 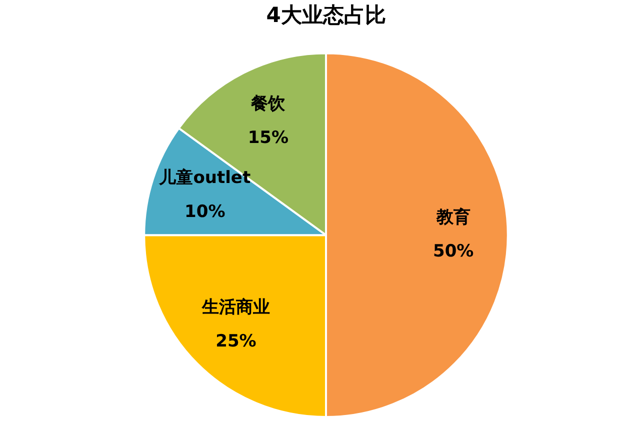 I want to click on slice-label: 餐饮, so click(x=268, y=104).